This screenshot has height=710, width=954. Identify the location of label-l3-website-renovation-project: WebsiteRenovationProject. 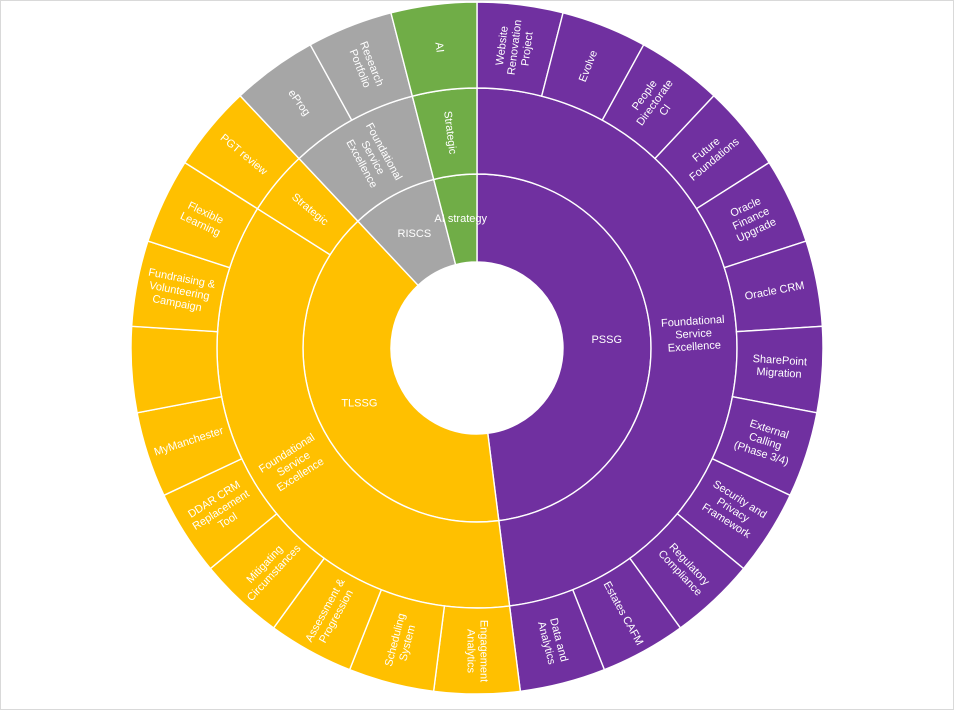
(515, 47).